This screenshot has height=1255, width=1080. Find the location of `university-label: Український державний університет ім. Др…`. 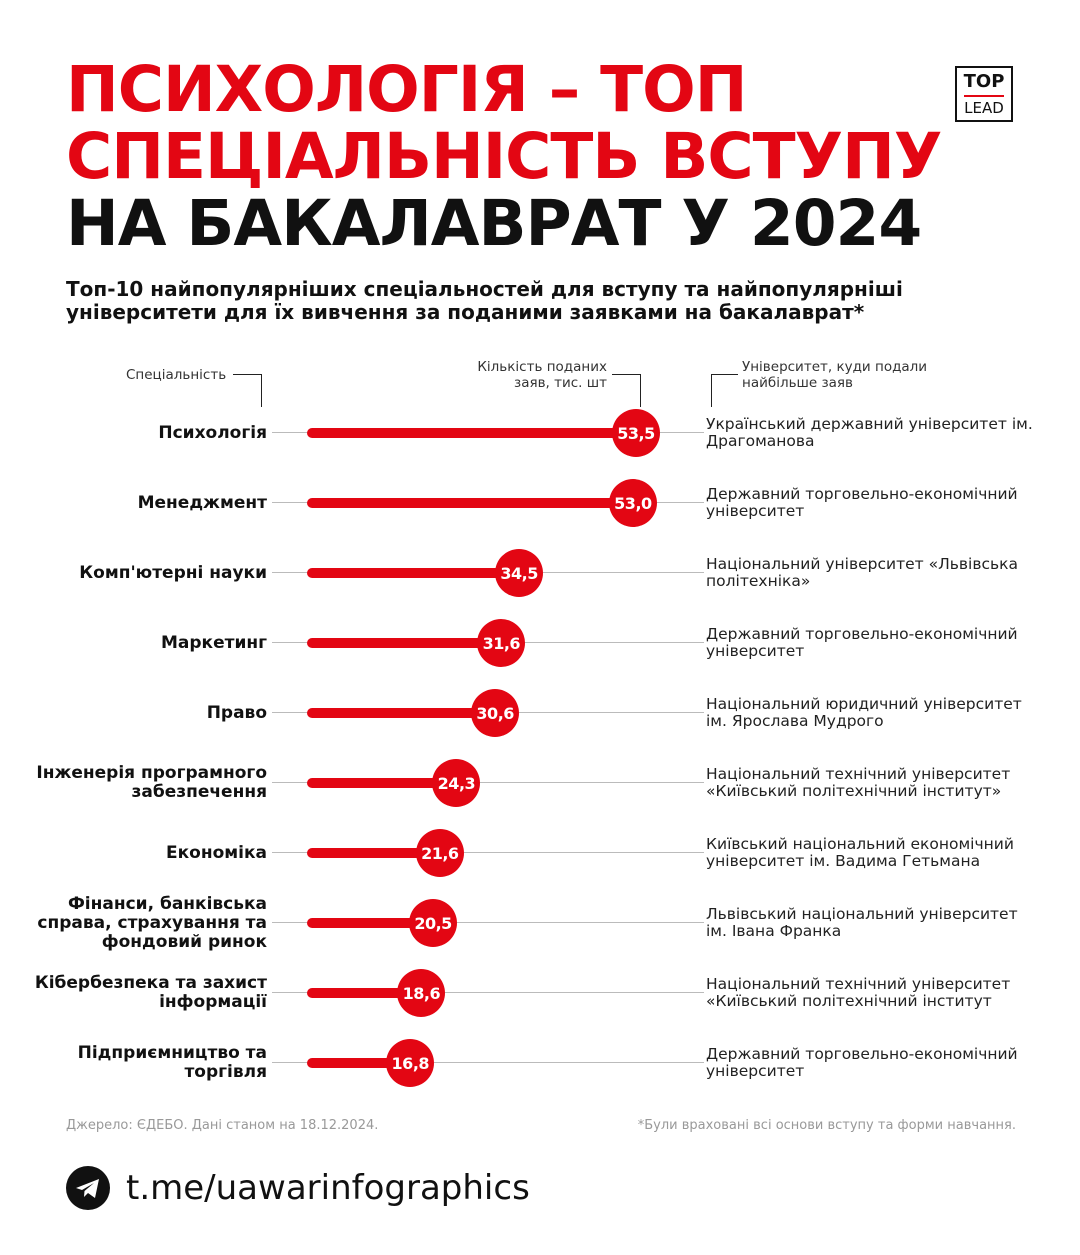

university-label: Український державний університет ім. Др… is located at coordinates (869, 432).